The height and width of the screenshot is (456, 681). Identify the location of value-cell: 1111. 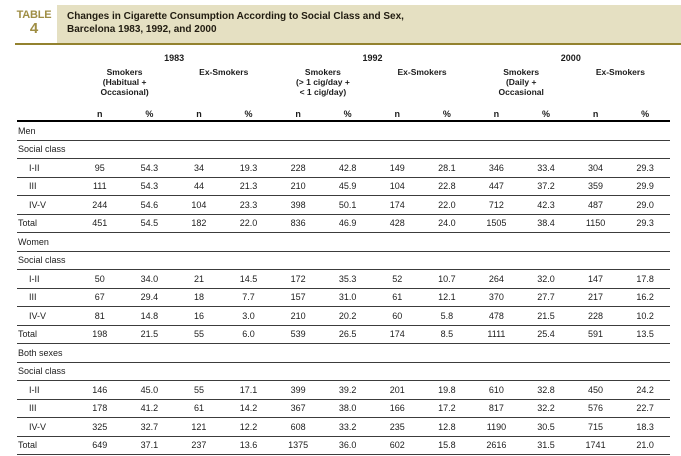
(496, 334).